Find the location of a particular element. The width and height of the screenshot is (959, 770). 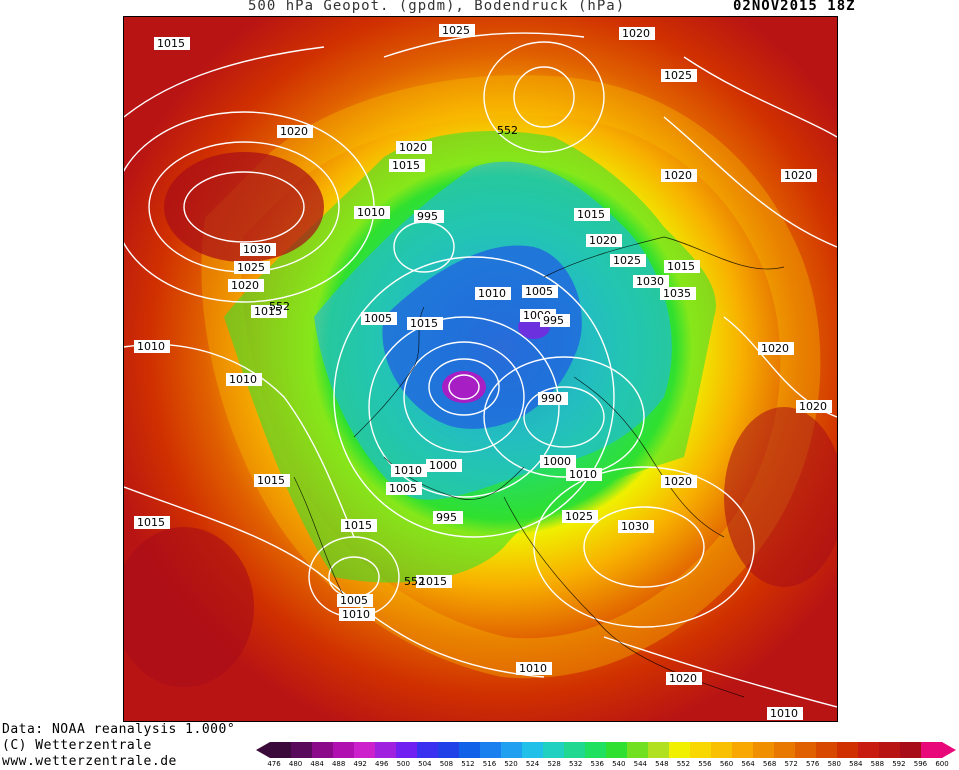

colorbar-tick-label: 552 is located at coordinates (683, 764).